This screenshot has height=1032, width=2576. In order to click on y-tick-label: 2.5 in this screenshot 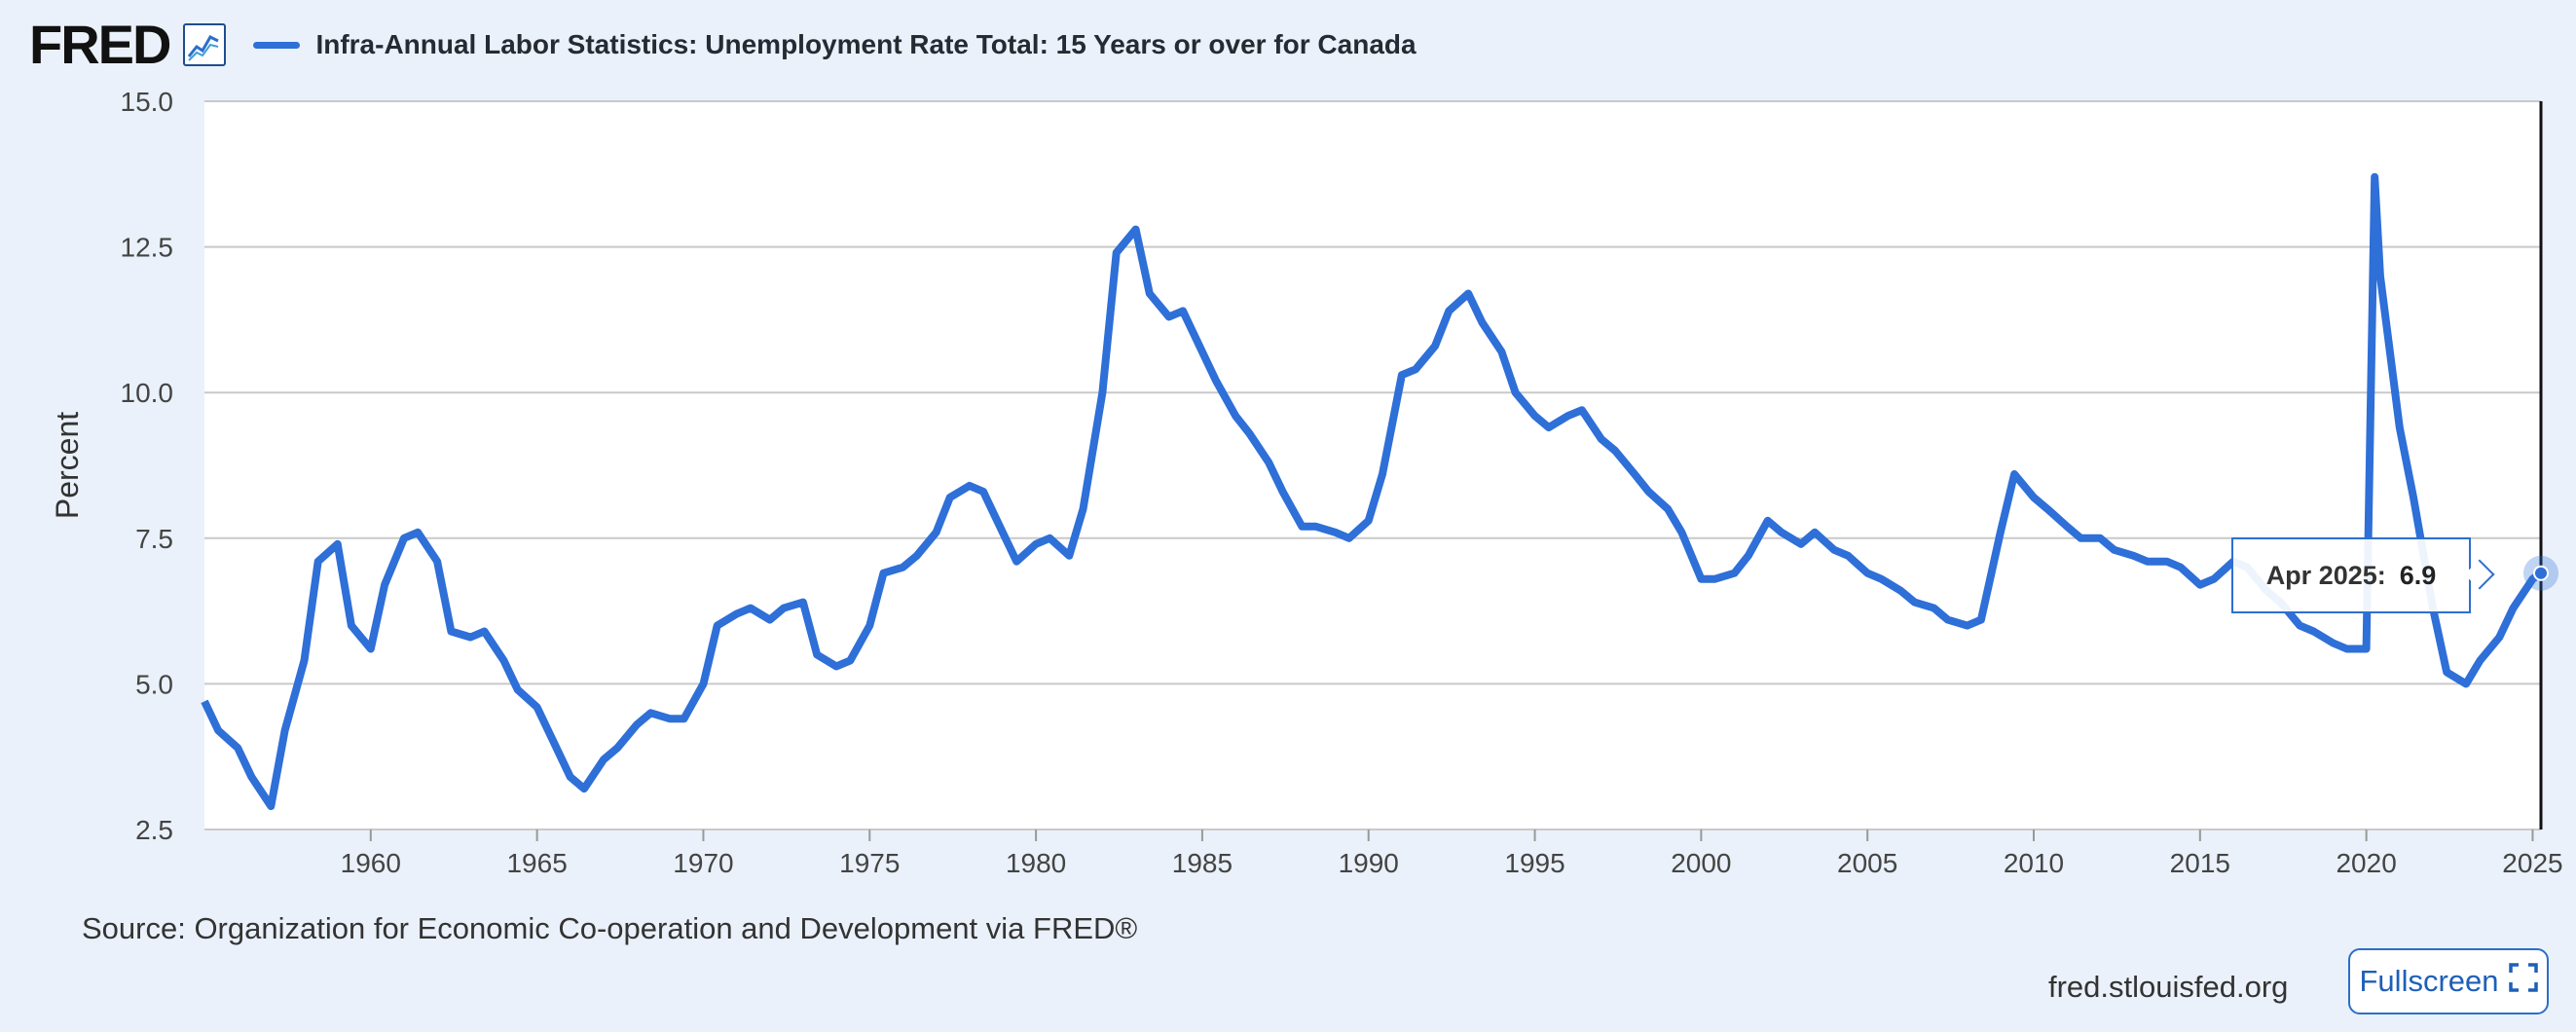, I will do `click(154, 830)`.